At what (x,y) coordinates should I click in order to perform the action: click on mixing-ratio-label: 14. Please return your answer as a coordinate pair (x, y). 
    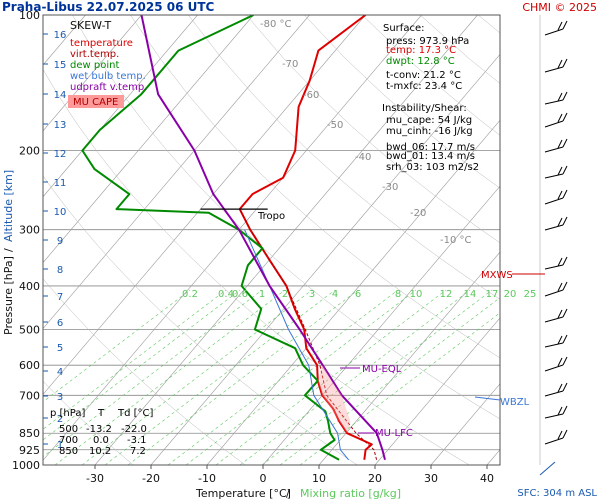
    Looking at the image, I should click on (470, 294).